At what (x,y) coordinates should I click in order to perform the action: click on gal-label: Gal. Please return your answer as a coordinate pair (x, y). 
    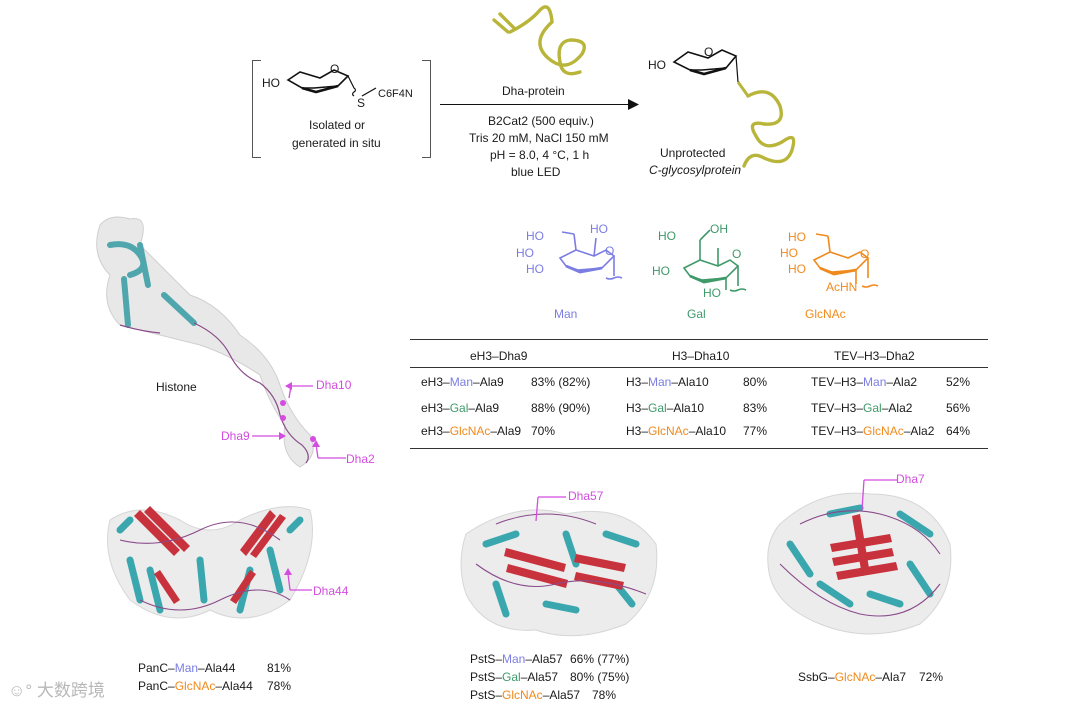
    Looking at the image, I should click on (696, 314).